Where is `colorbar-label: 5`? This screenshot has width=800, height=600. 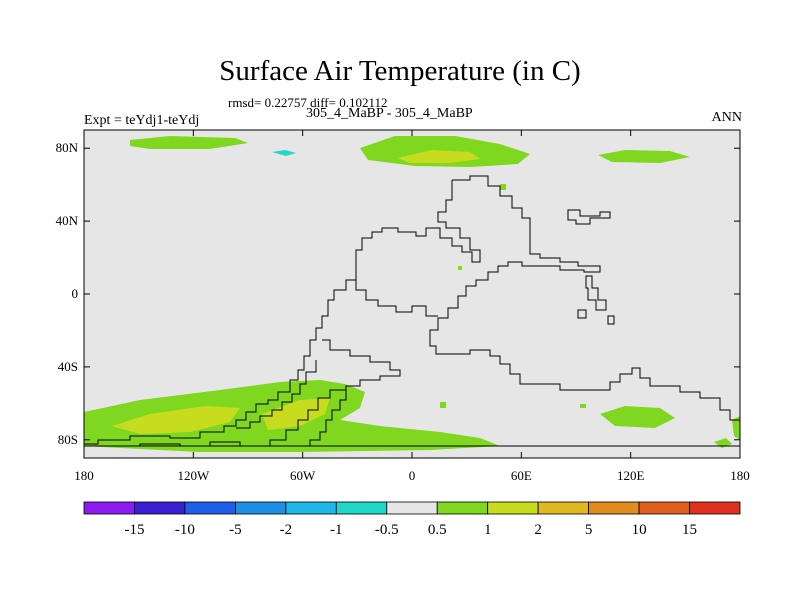
colorbar-label: 5 is located at coordinates (589, 530).